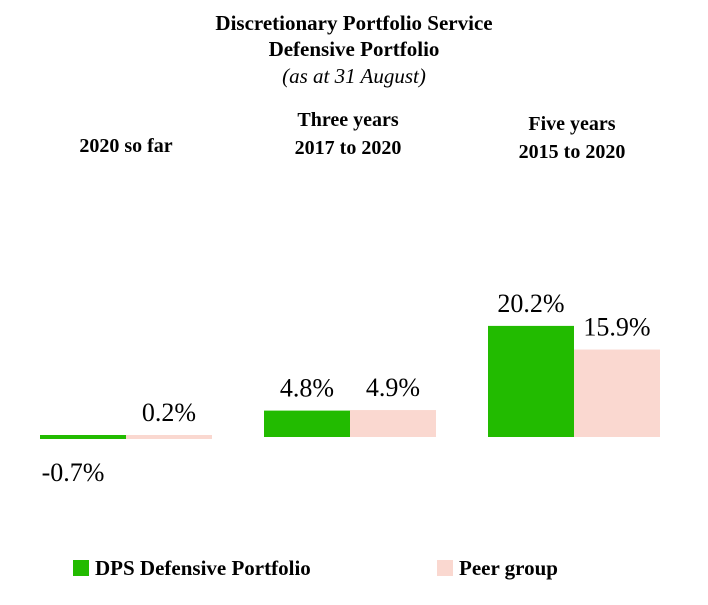 The image size is (708, 605). I want to click on data-label-peer-group-2020: 0.2%, so click(169, 412).